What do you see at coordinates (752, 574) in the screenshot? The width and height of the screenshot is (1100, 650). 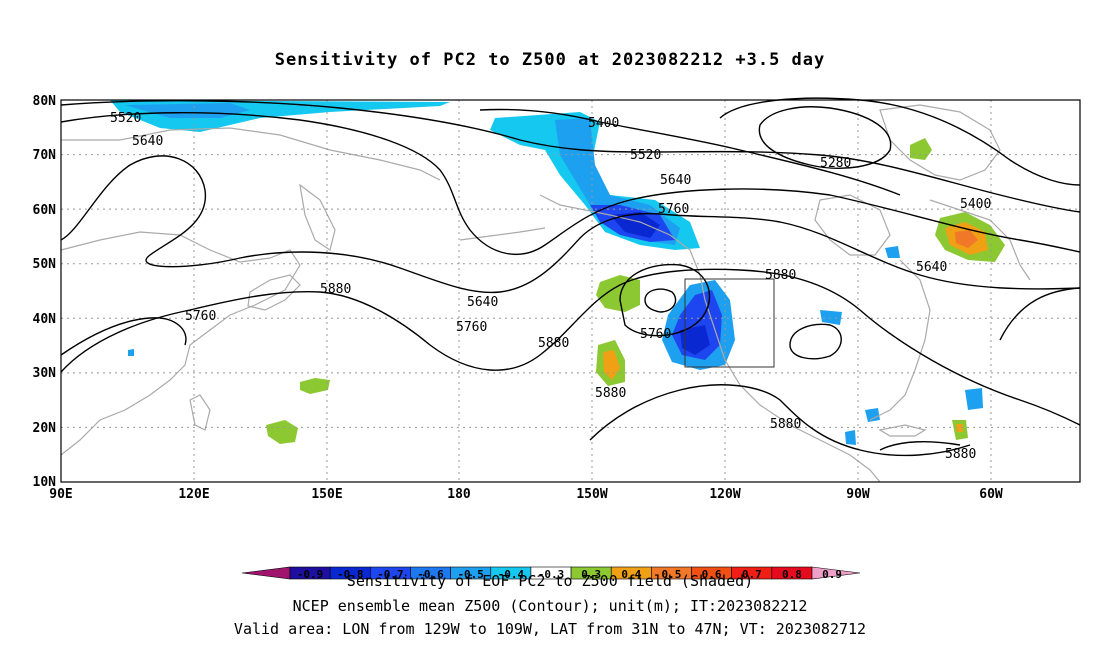 I see `colorbar-tick-label: 0.7` at bounding box center [752, 574].